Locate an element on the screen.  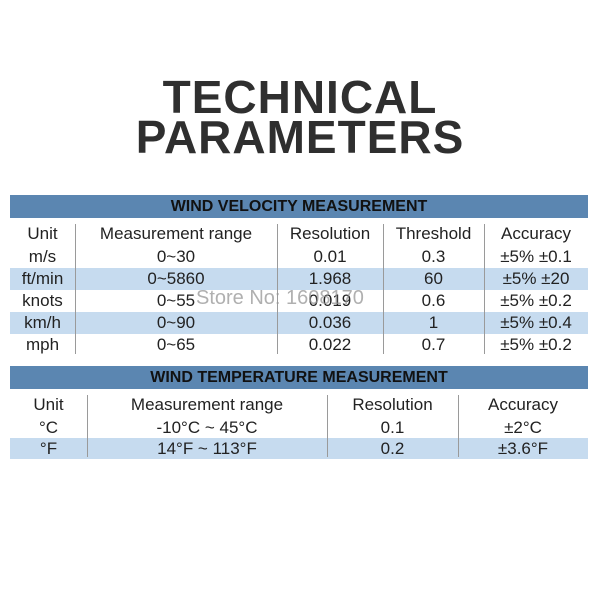
table-cell: 14°F ~ 113°F is located at coordinates (207, 448).